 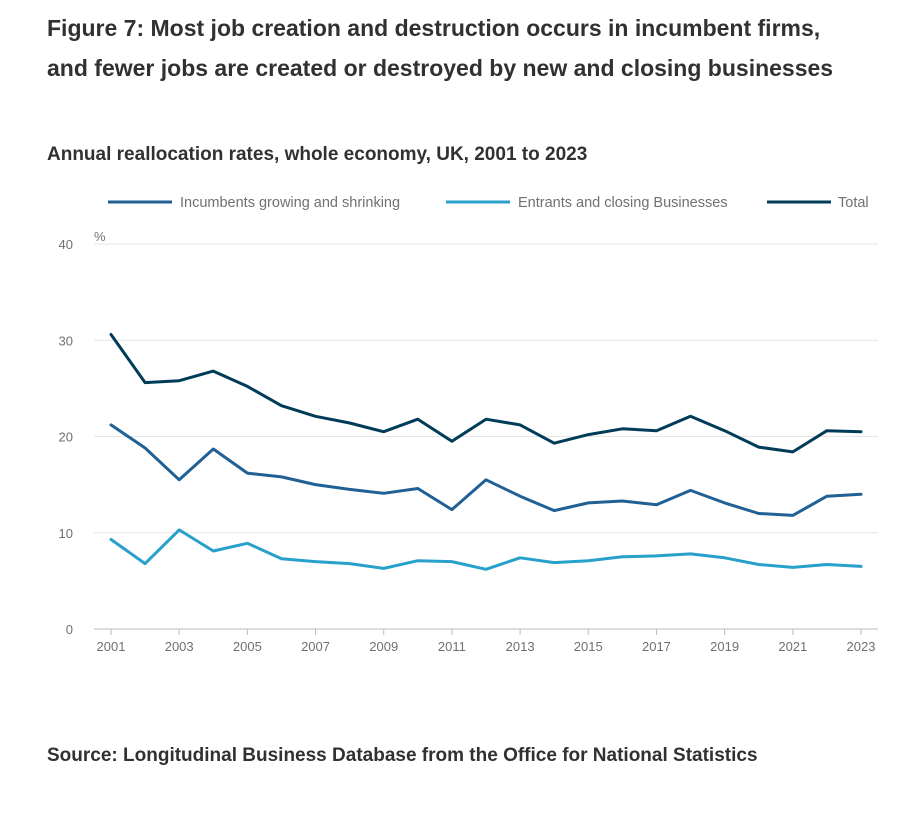 What do you see at coordinates (66, 437) in the screenshot?
I see `y-tick-label: 20` at bounding box center [66, 437].